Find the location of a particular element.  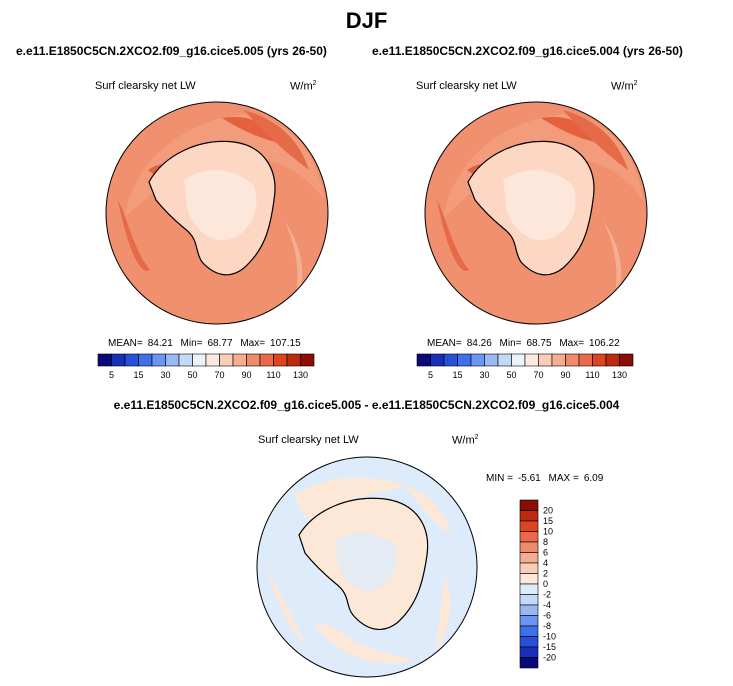

difference-field is located at coordinates (367, 567).